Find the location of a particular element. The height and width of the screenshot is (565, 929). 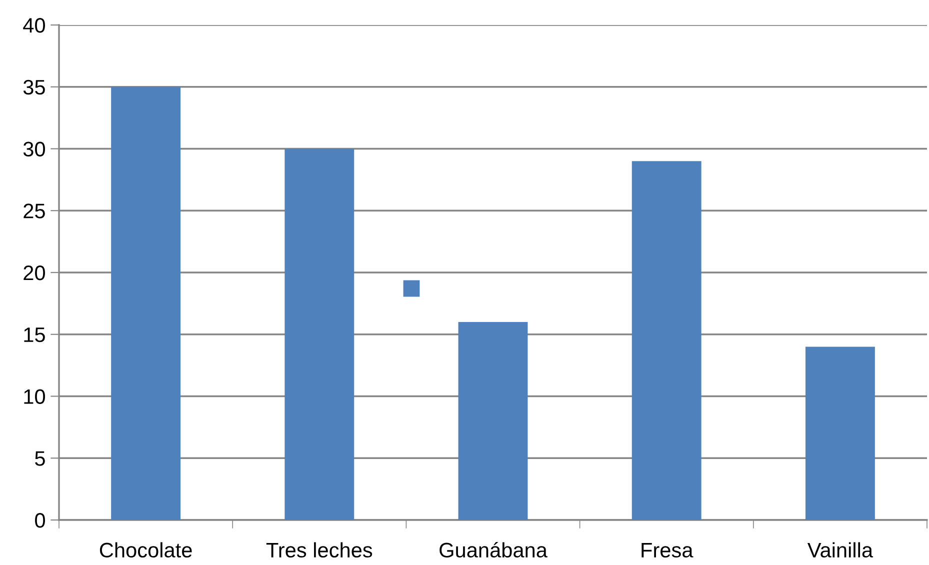

y-tick-label: 10 is located at coordinates (34, 396).